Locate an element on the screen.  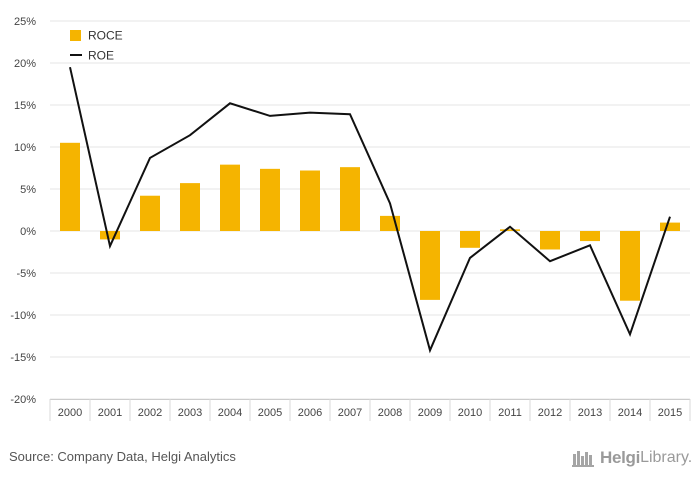
x-tick-label: 2009 is located at coordinates (430, 413).